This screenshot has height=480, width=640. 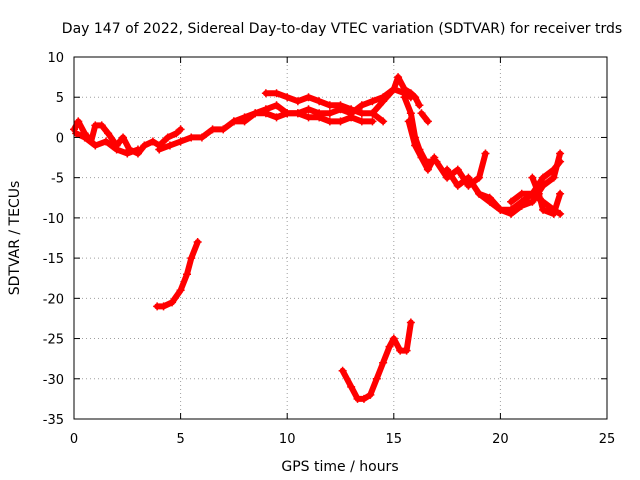 I want to click on y-tick-label: -10, so click(x=53, y=219).